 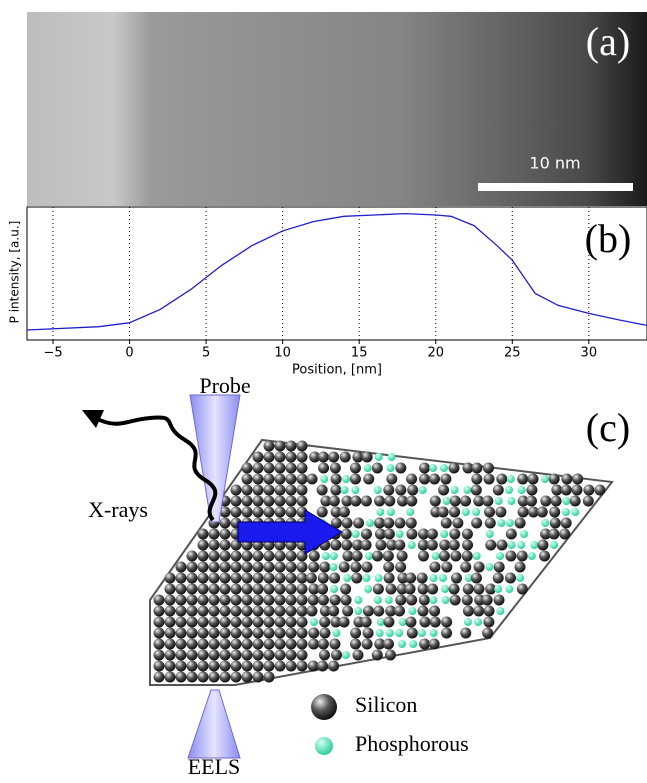 What do you see at coordinates (224, 385) in the screenshot?
I see `probe-label: Probe` at bounding box center [224, 385].